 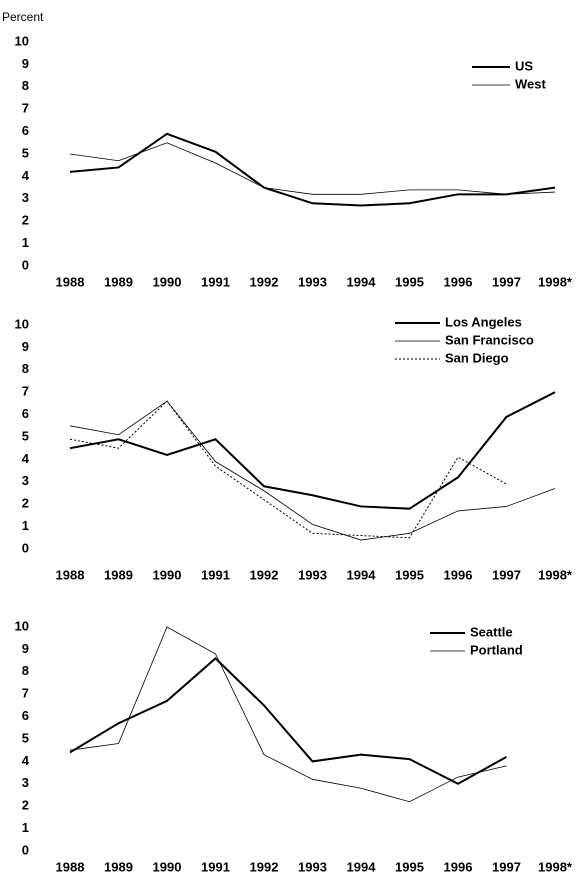 I want to click on legend-label: West, so click(x=530, y=83).